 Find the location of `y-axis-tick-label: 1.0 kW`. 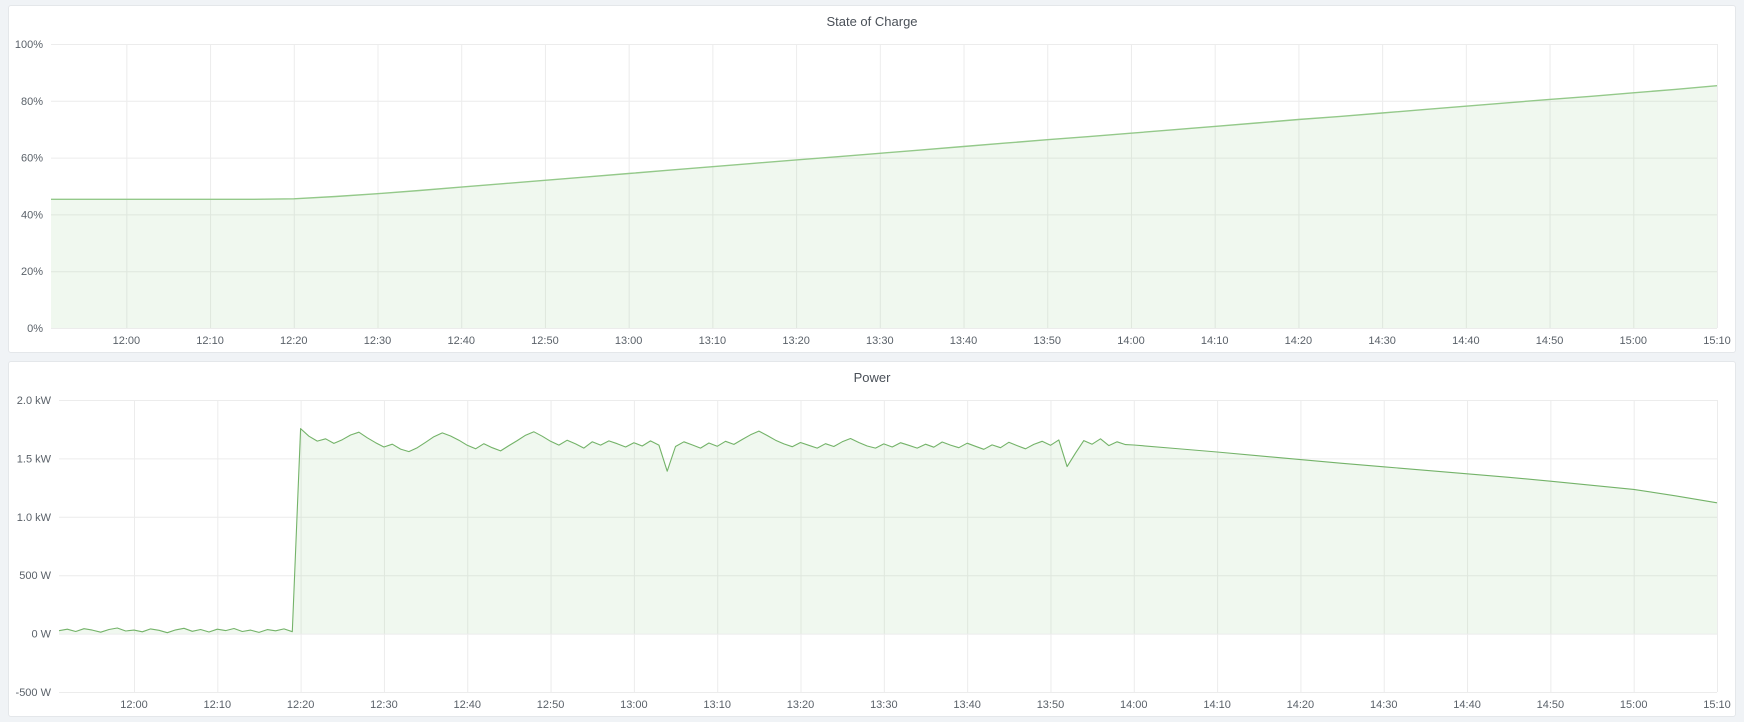

y-axis-tick-label: 1.0 kW is located at coordinates (34, 518).